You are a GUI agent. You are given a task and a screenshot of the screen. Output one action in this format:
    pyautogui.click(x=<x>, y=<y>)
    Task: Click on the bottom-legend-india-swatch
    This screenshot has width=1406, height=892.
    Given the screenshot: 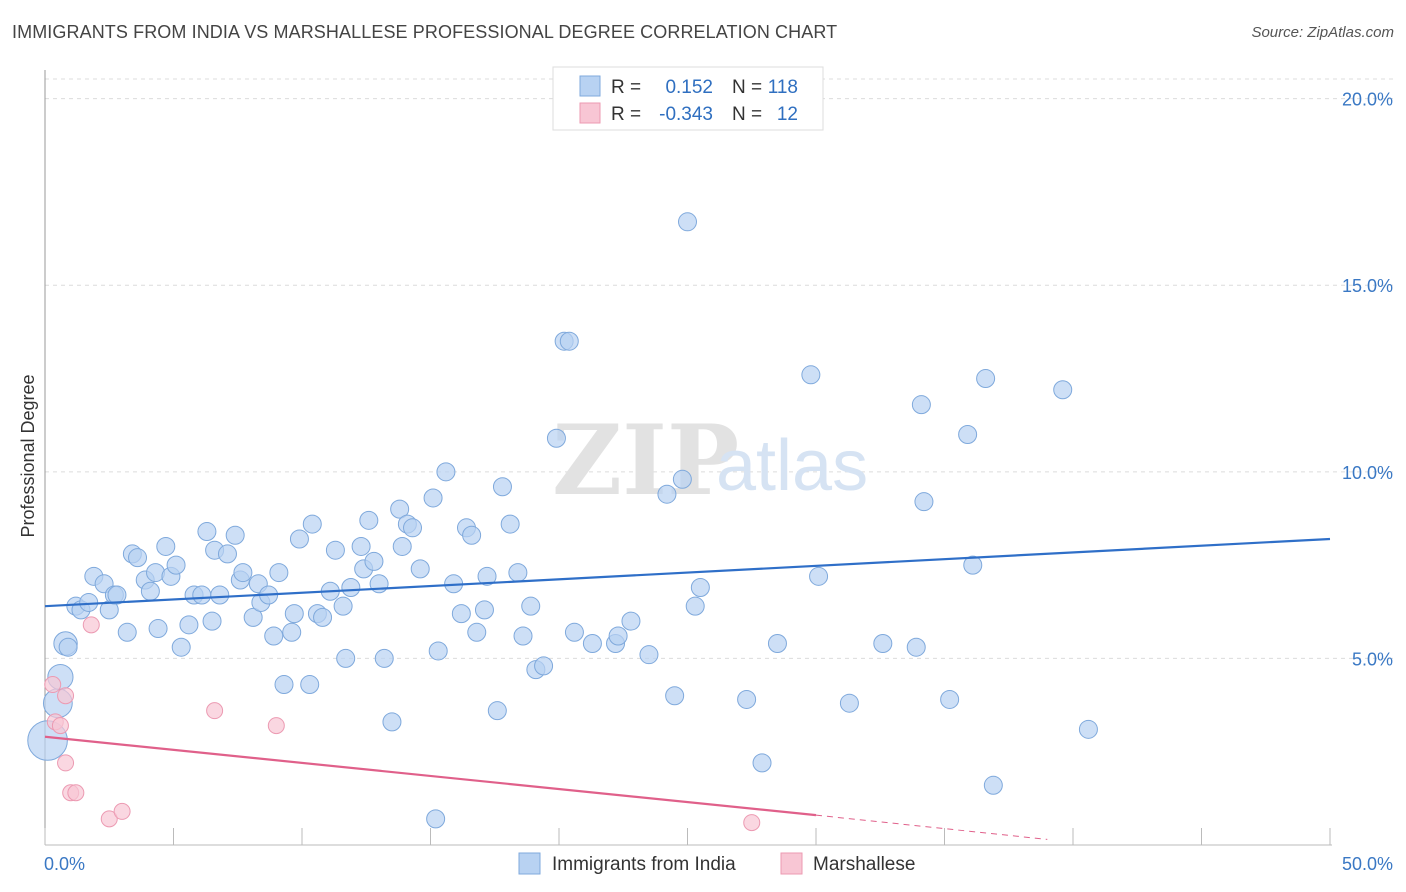 What is the action you would take?
    pyautogui.click(x=529, y=863)
    